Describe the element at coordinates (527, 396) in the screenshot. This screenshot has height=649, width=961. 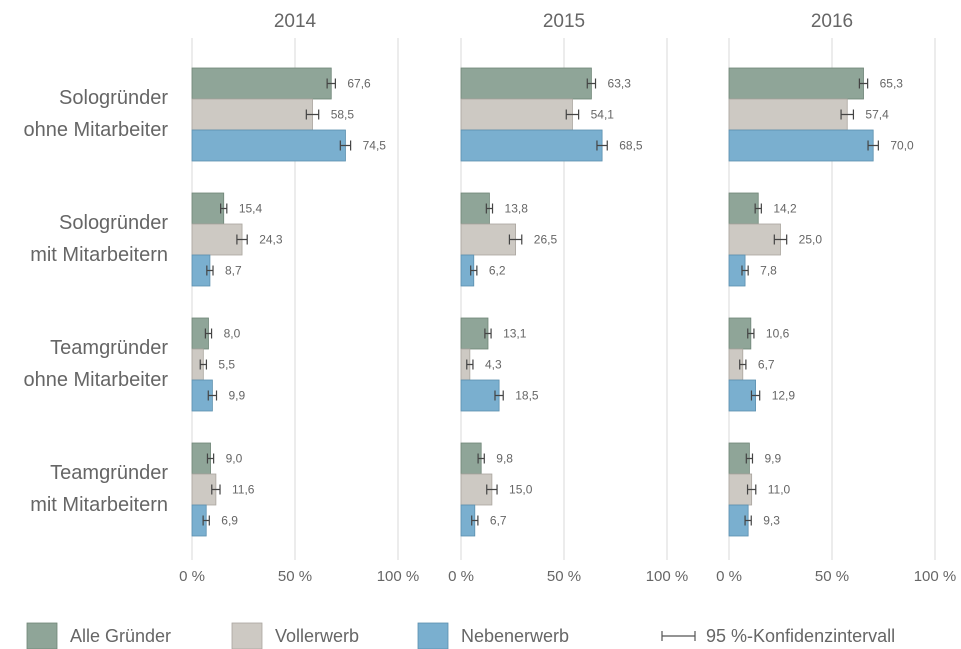
I see `value-label: 18,5` at that location.